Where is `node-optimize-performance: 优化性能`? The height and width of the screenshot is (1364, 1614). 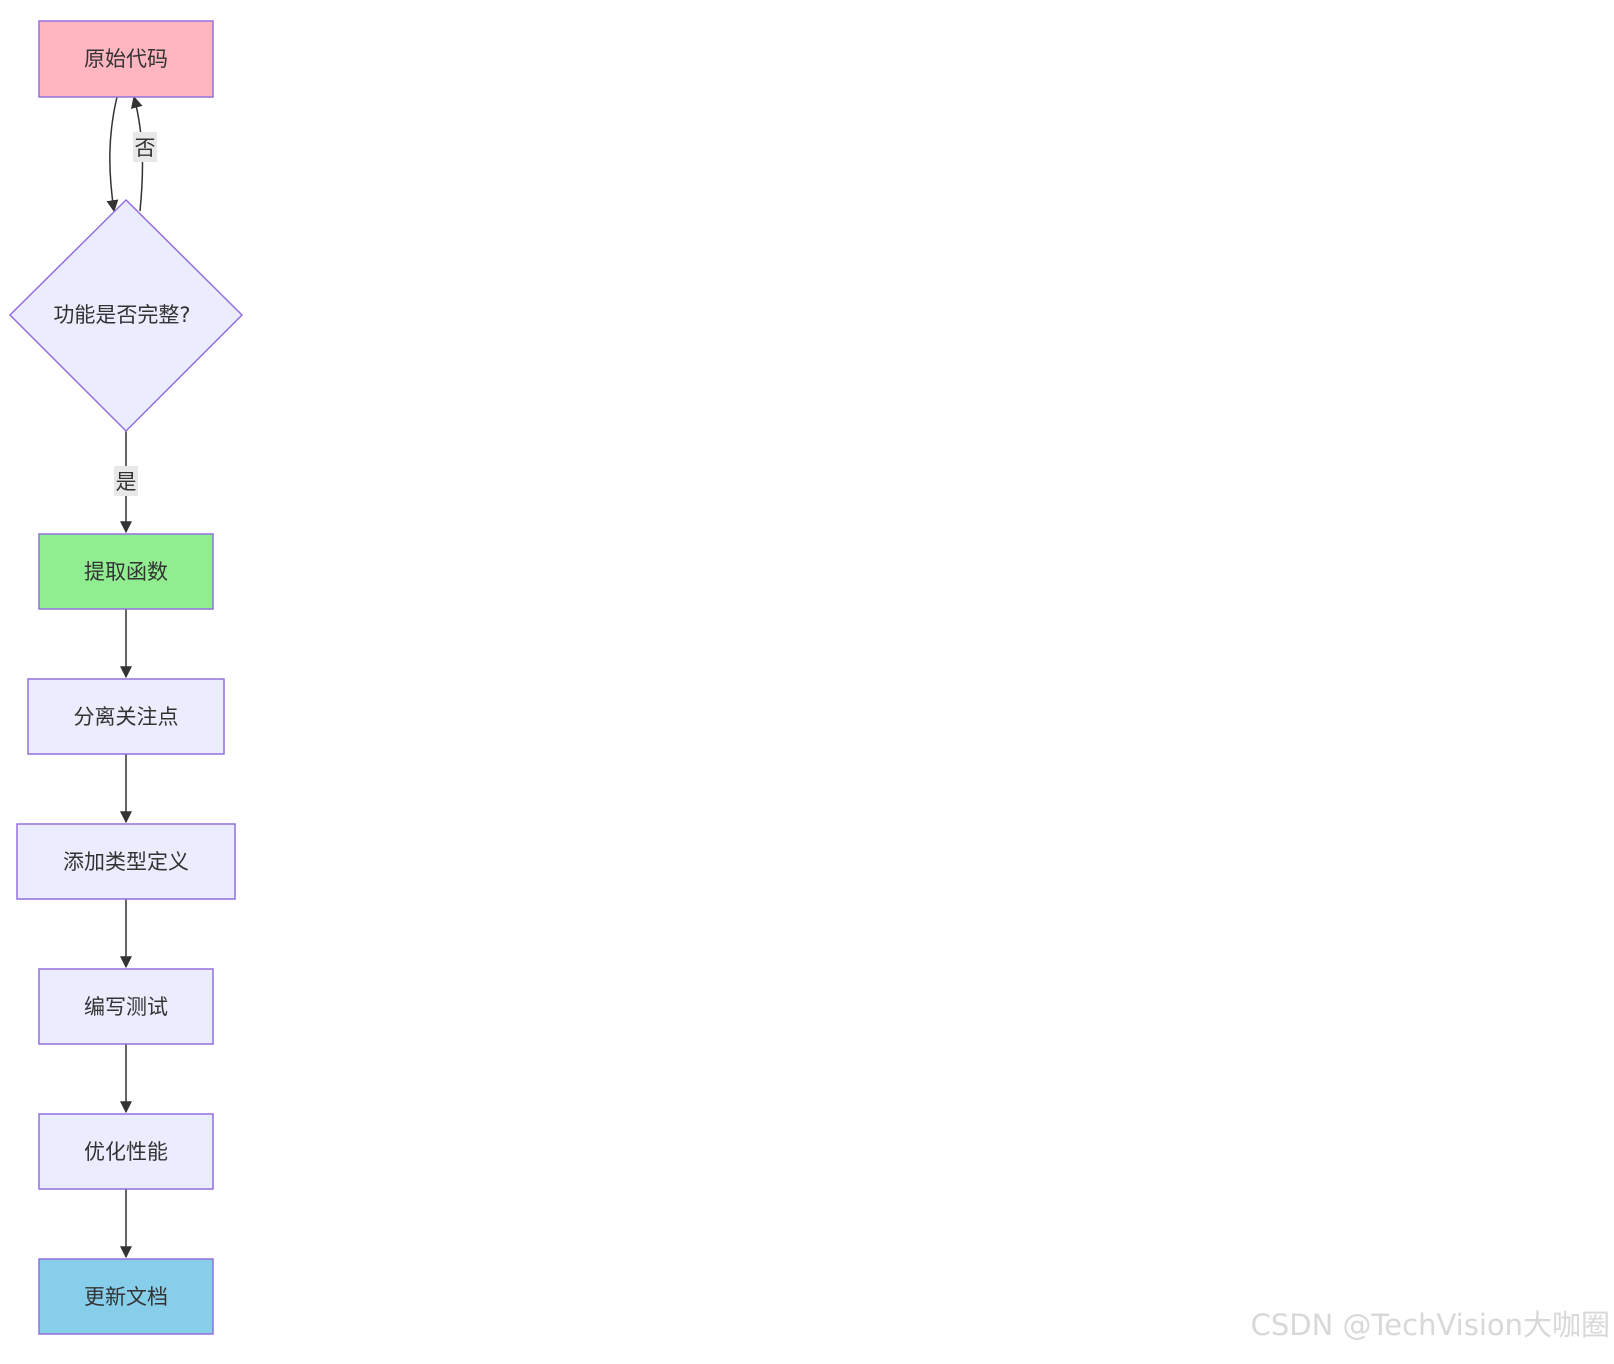
node-optimize-performance: 优化性能 is located at coordinates (126, 1151).